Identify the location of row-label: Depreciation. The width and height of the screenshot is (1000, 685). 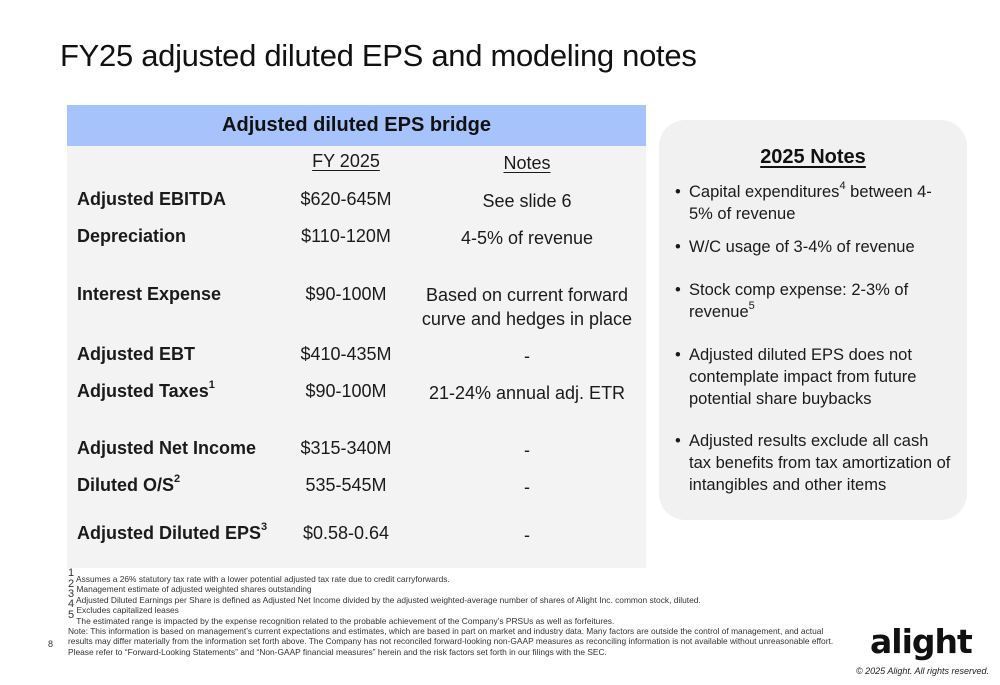
(132, 236).